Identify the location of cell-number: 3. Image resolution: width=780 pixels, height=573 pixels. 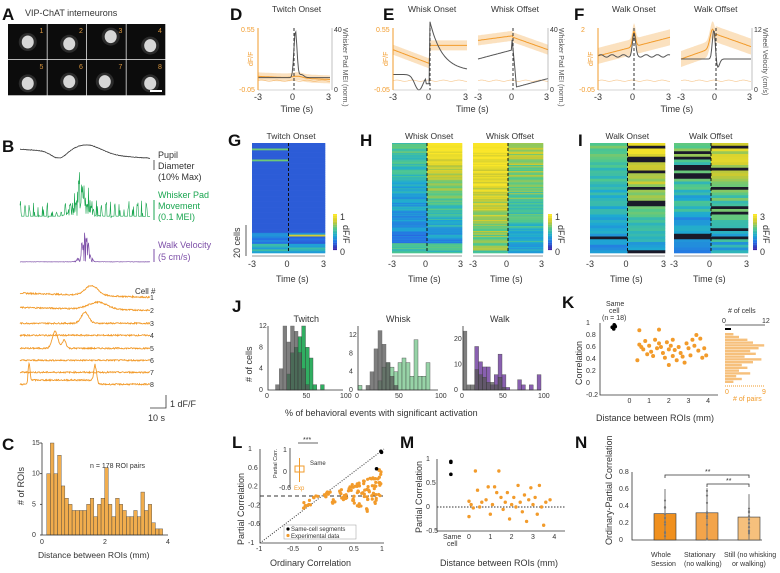
(152, 324).